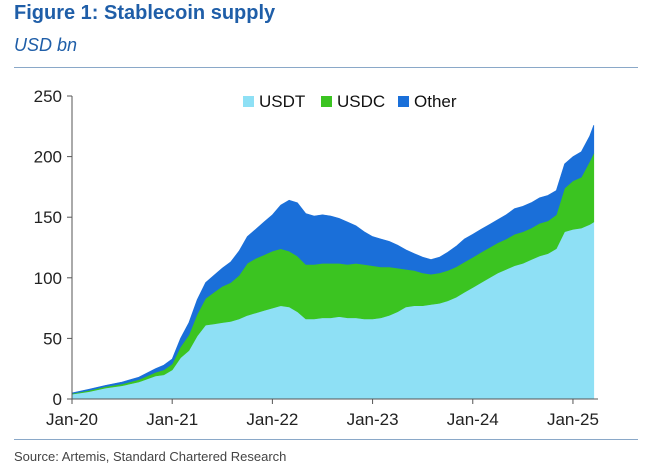 The height and width of the screenshot is (474, 649). What do you see at coordinates (48, 217) in the screenshot?
I see `y-tick-label: 150` at bounding box center [48, 217].